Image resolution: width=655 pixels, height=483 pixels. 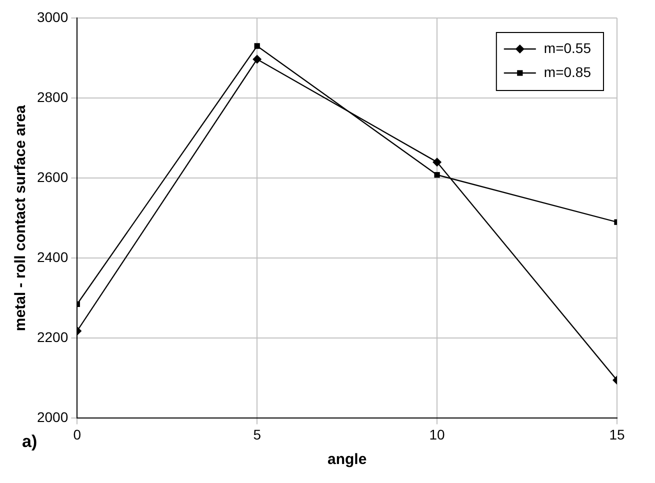 What do you see at coordinates (52, 16) in the screenshot?
I see `y-tick-label: 3000` at bounding box center [52, 16].